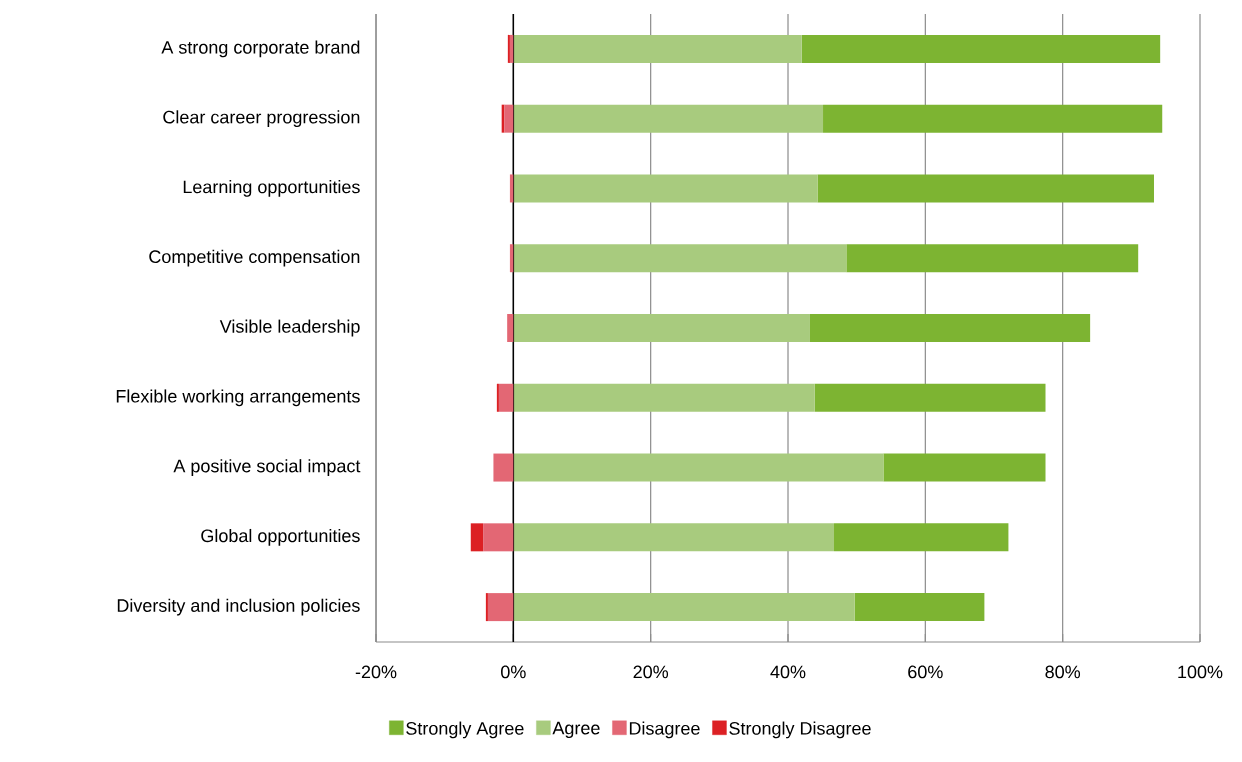 This screenshot has height=762, width=1242. I want to click on y-tick-label: A strong corporate brand, so click(260, 49).